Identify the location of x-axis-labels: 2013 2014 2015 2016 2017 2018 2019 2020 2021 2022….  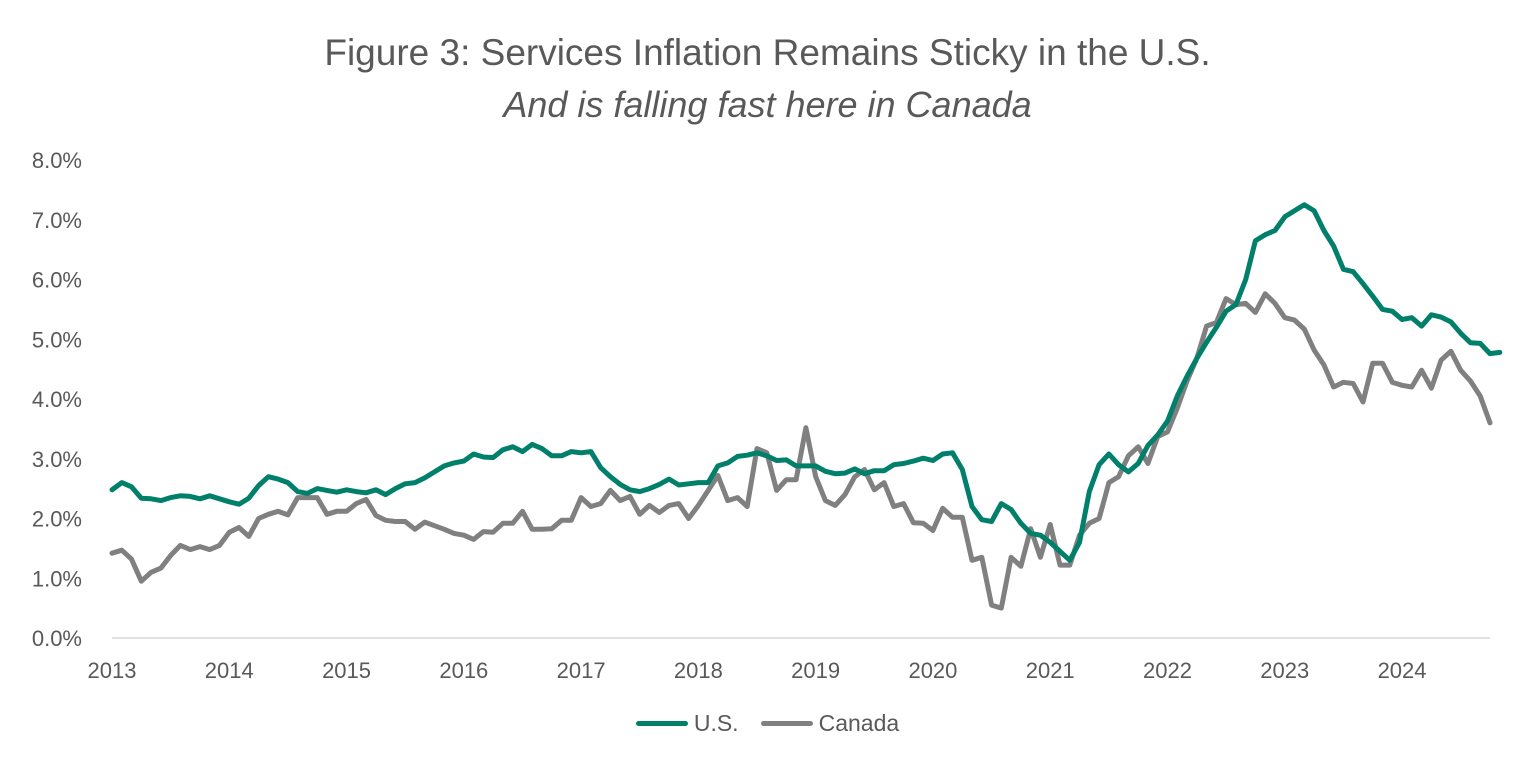
(757, 670).